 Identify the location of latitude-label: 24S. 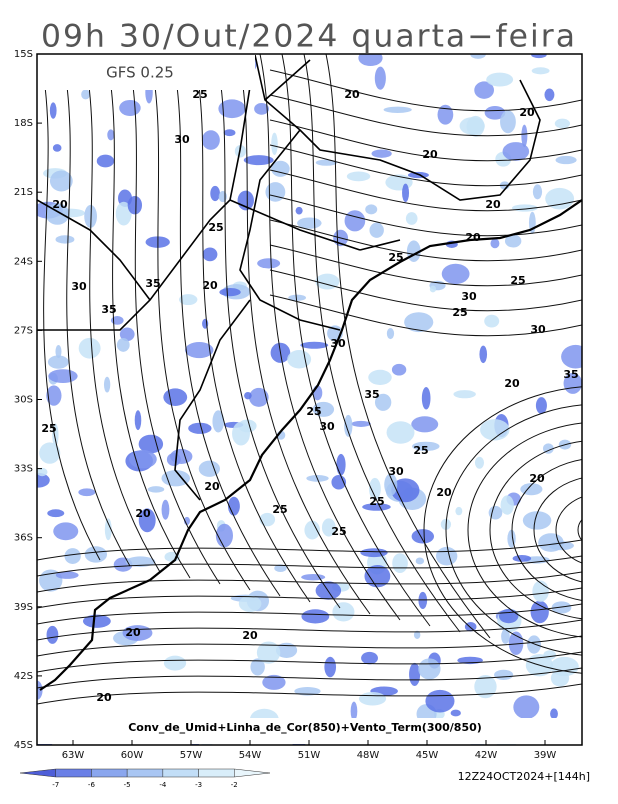
(23, 261).